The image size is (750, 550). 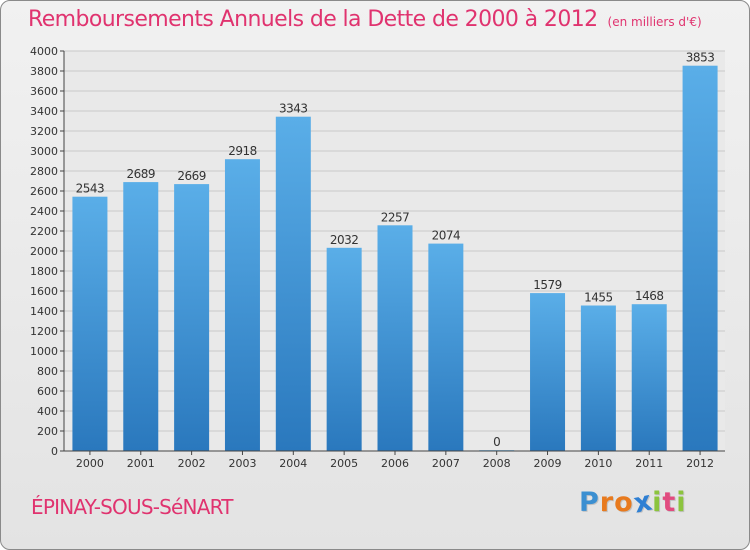 What do you see at coordinates (90, 463) in the screenshot?
I see `x-tick-label: 2000` at bounding box center [90, 463].